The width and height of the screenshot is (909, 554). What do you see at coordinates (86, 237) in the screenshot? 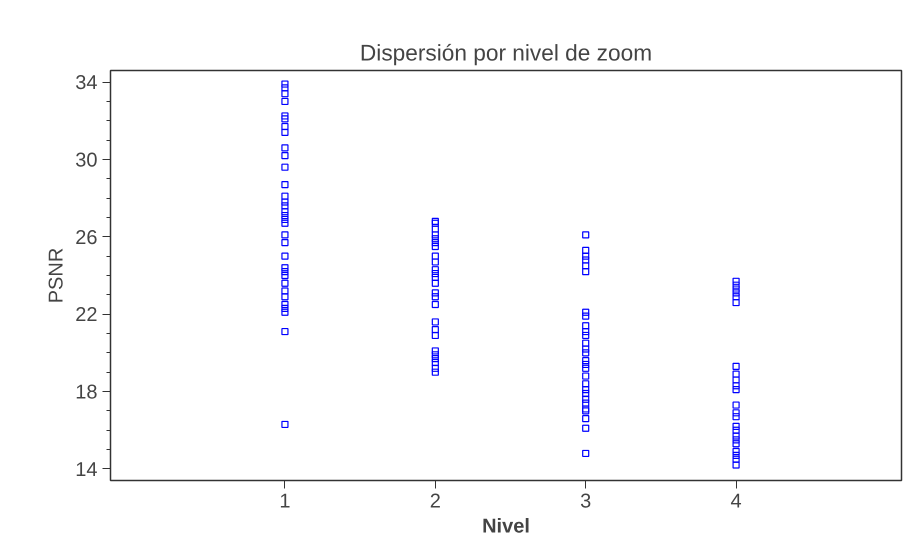
I see `y-tick-label: 26` at bounding box center [86, 237].